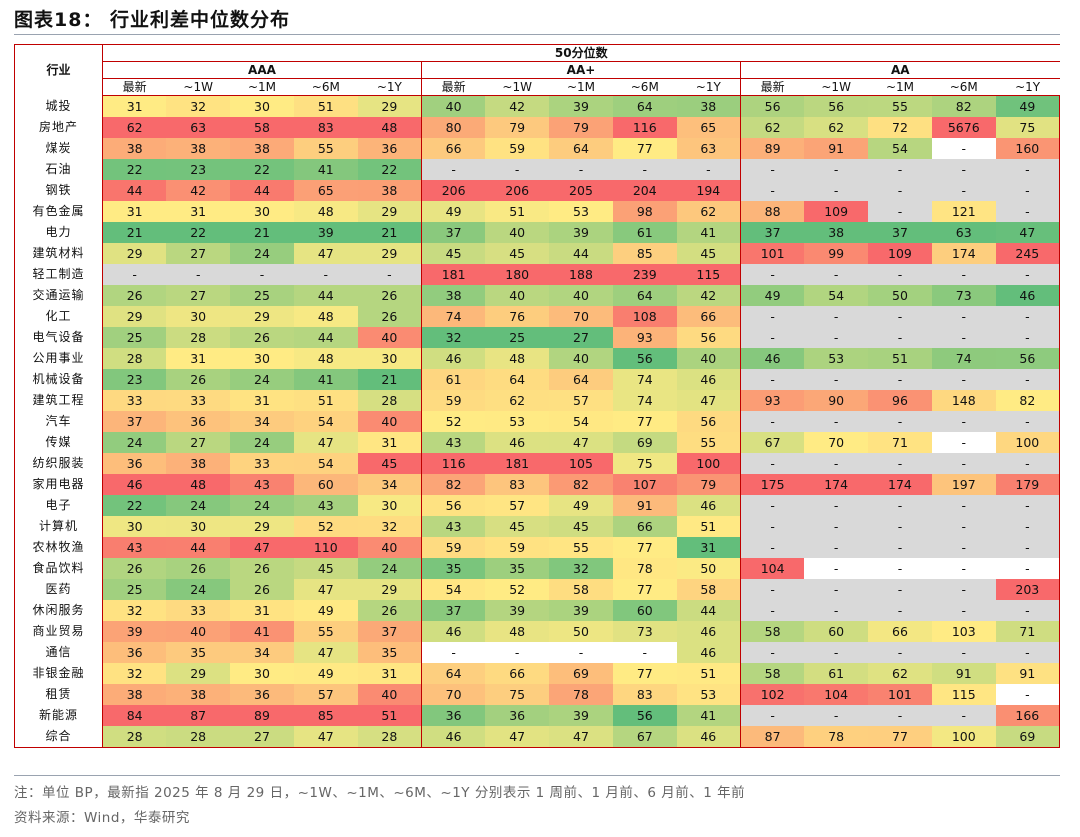  What do you see at coordinates (58, 337) in the screenshot?
I see `industry-name: 电气设备` at bounding box center [58, 337].